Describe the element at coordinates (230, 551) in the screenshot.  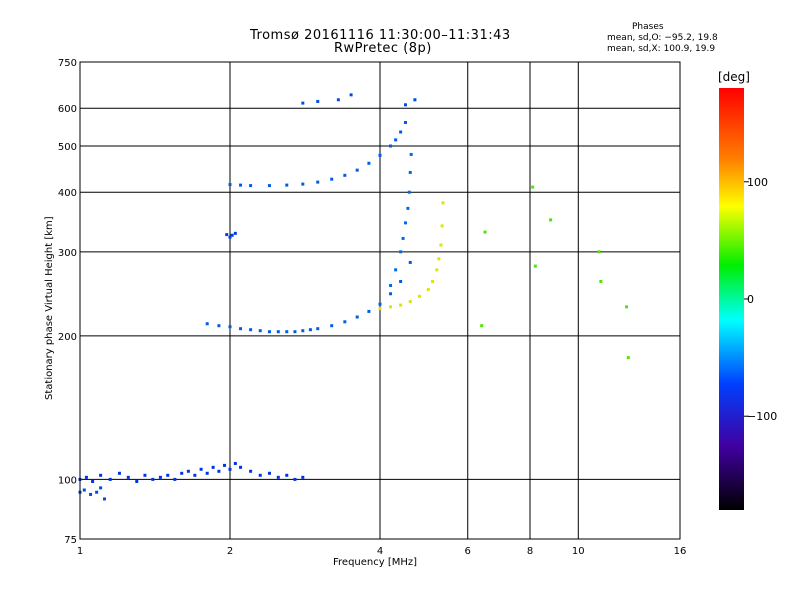
I see `x-tick-label: 2` at that location.